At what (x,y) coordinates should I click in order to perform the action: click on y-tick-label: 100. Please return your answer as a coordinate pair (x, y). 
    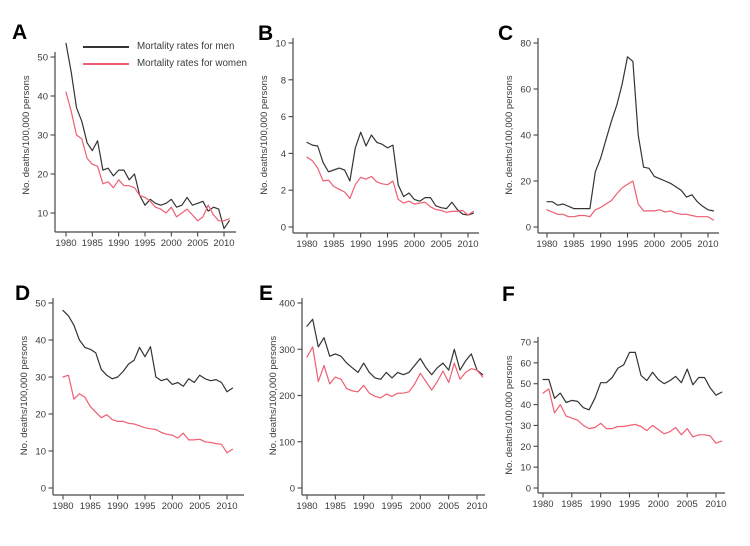
    Looking at the image, I should click on (287, 442).